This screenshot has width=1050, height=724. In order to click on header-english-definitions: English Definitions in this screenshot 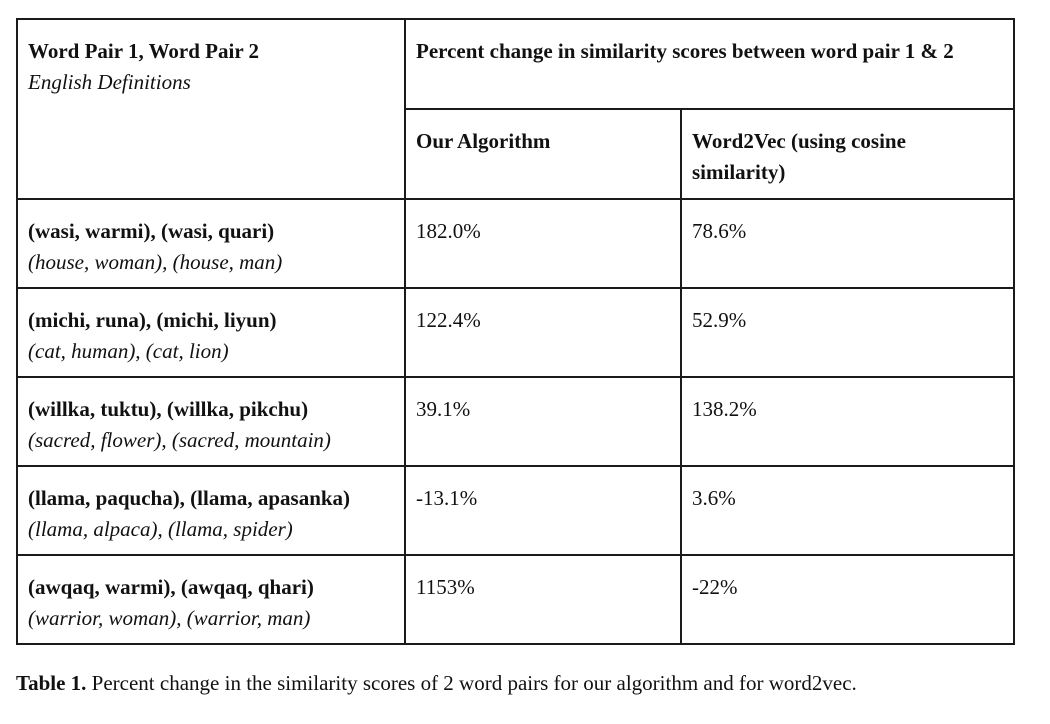, I will do `click(109, 82)`.